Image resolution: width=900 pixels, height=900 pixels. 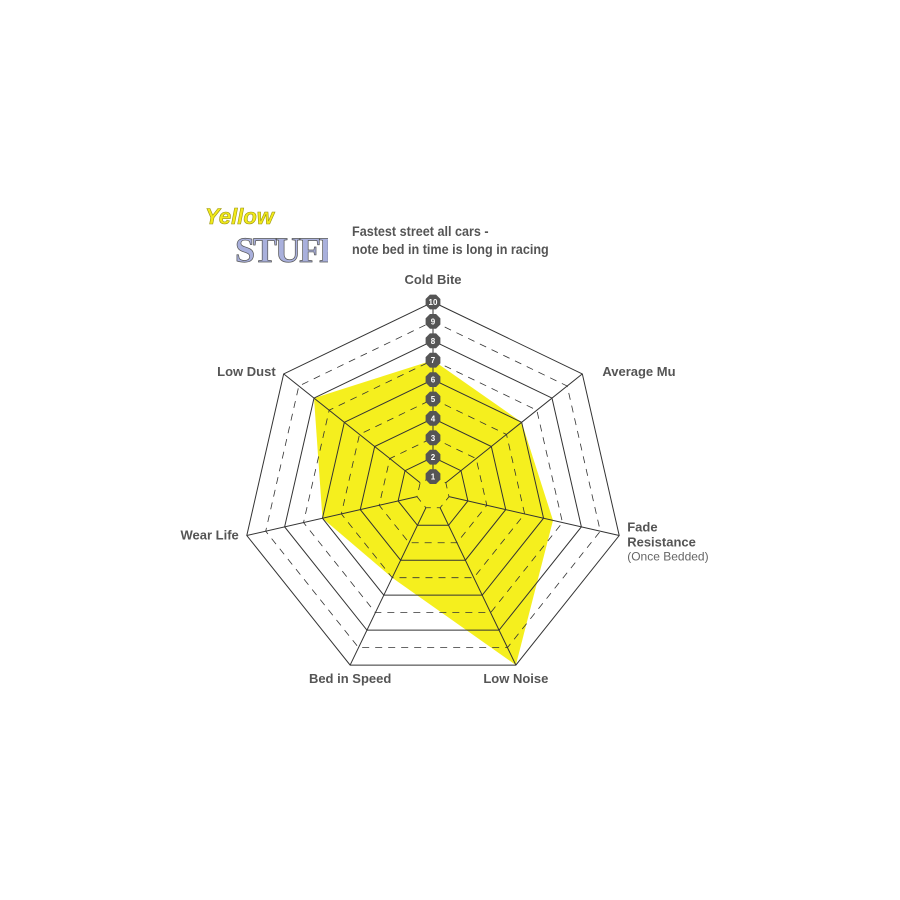 I want to click on axis-label: Fade, so click(x=642, y=527).